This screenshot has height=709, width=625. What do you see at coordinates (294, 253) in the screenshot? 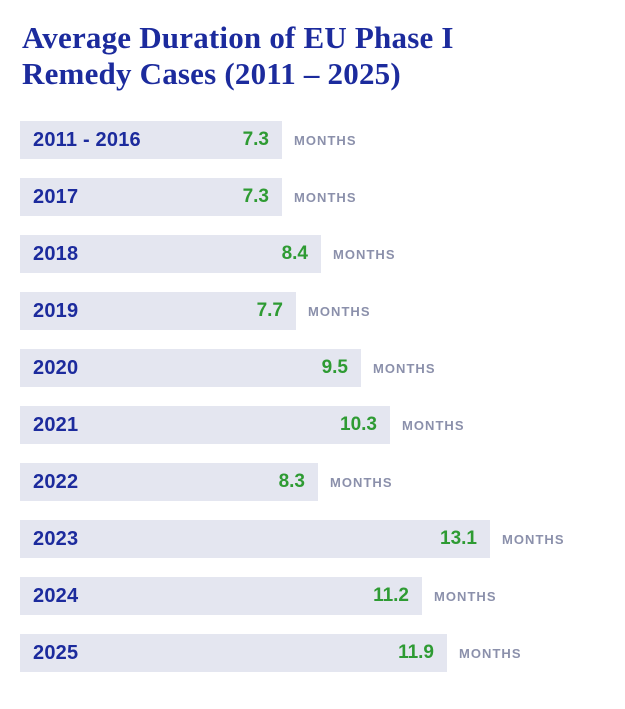
I see `bar-value-label: 8.4` at bounding box center [294, 253].